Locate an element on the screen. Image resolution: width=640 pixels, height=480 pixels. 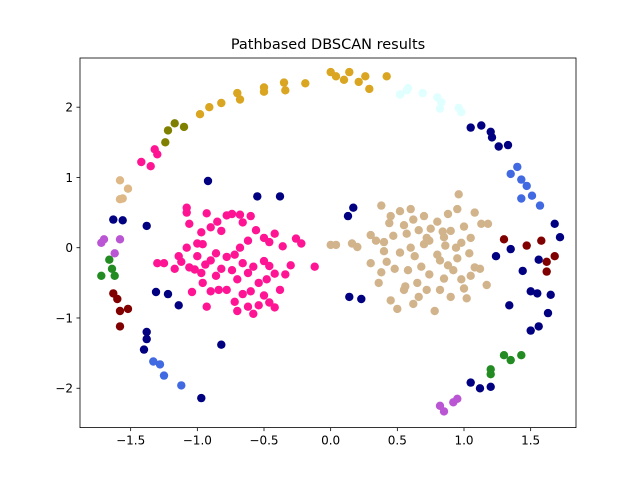
y-tick-label: 0 is located at coordinates (69, 248).